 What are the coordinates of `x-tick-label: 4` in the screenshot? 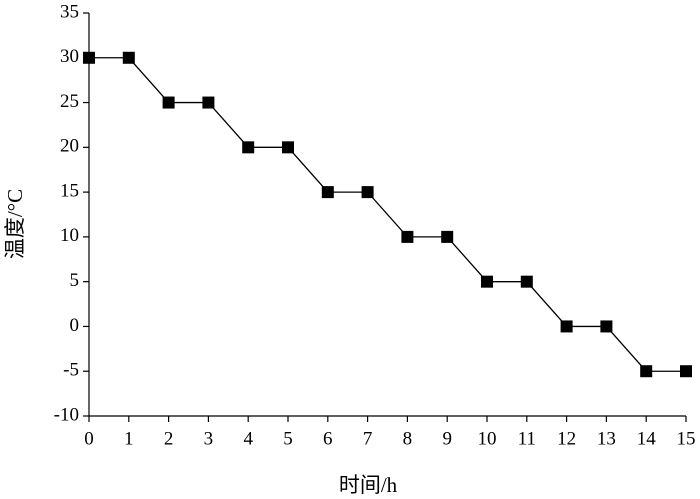 It's located at (248, 438).